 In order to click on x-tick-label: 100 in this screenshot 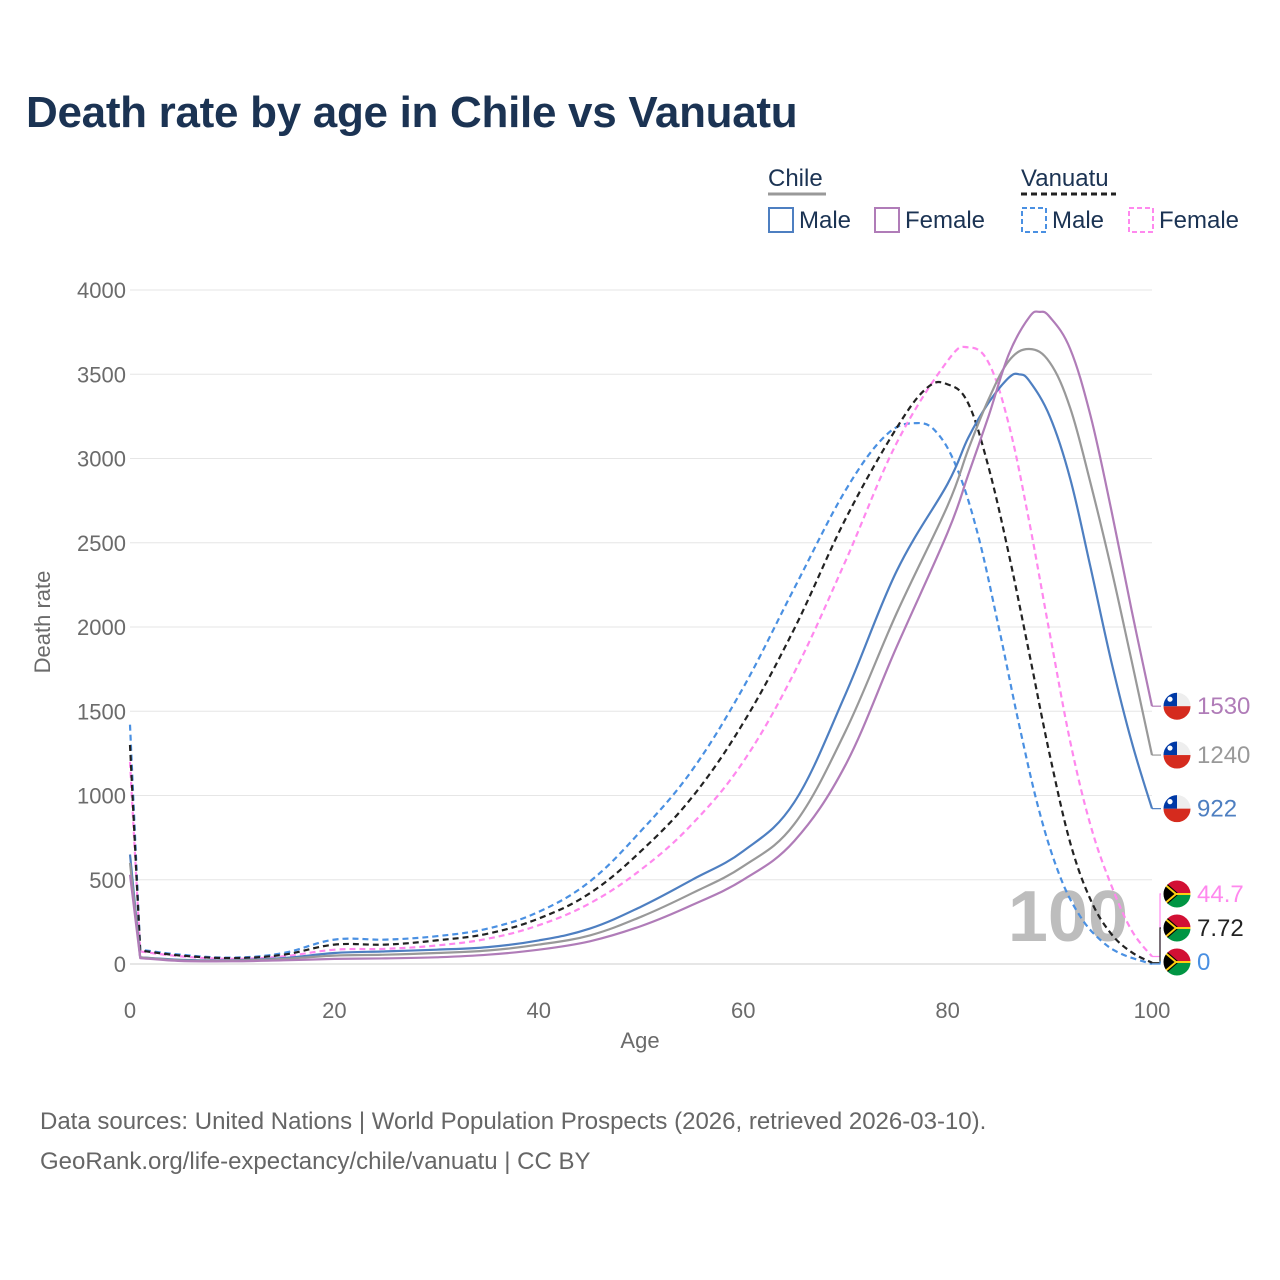, I will do `click(1152, 1010)`.